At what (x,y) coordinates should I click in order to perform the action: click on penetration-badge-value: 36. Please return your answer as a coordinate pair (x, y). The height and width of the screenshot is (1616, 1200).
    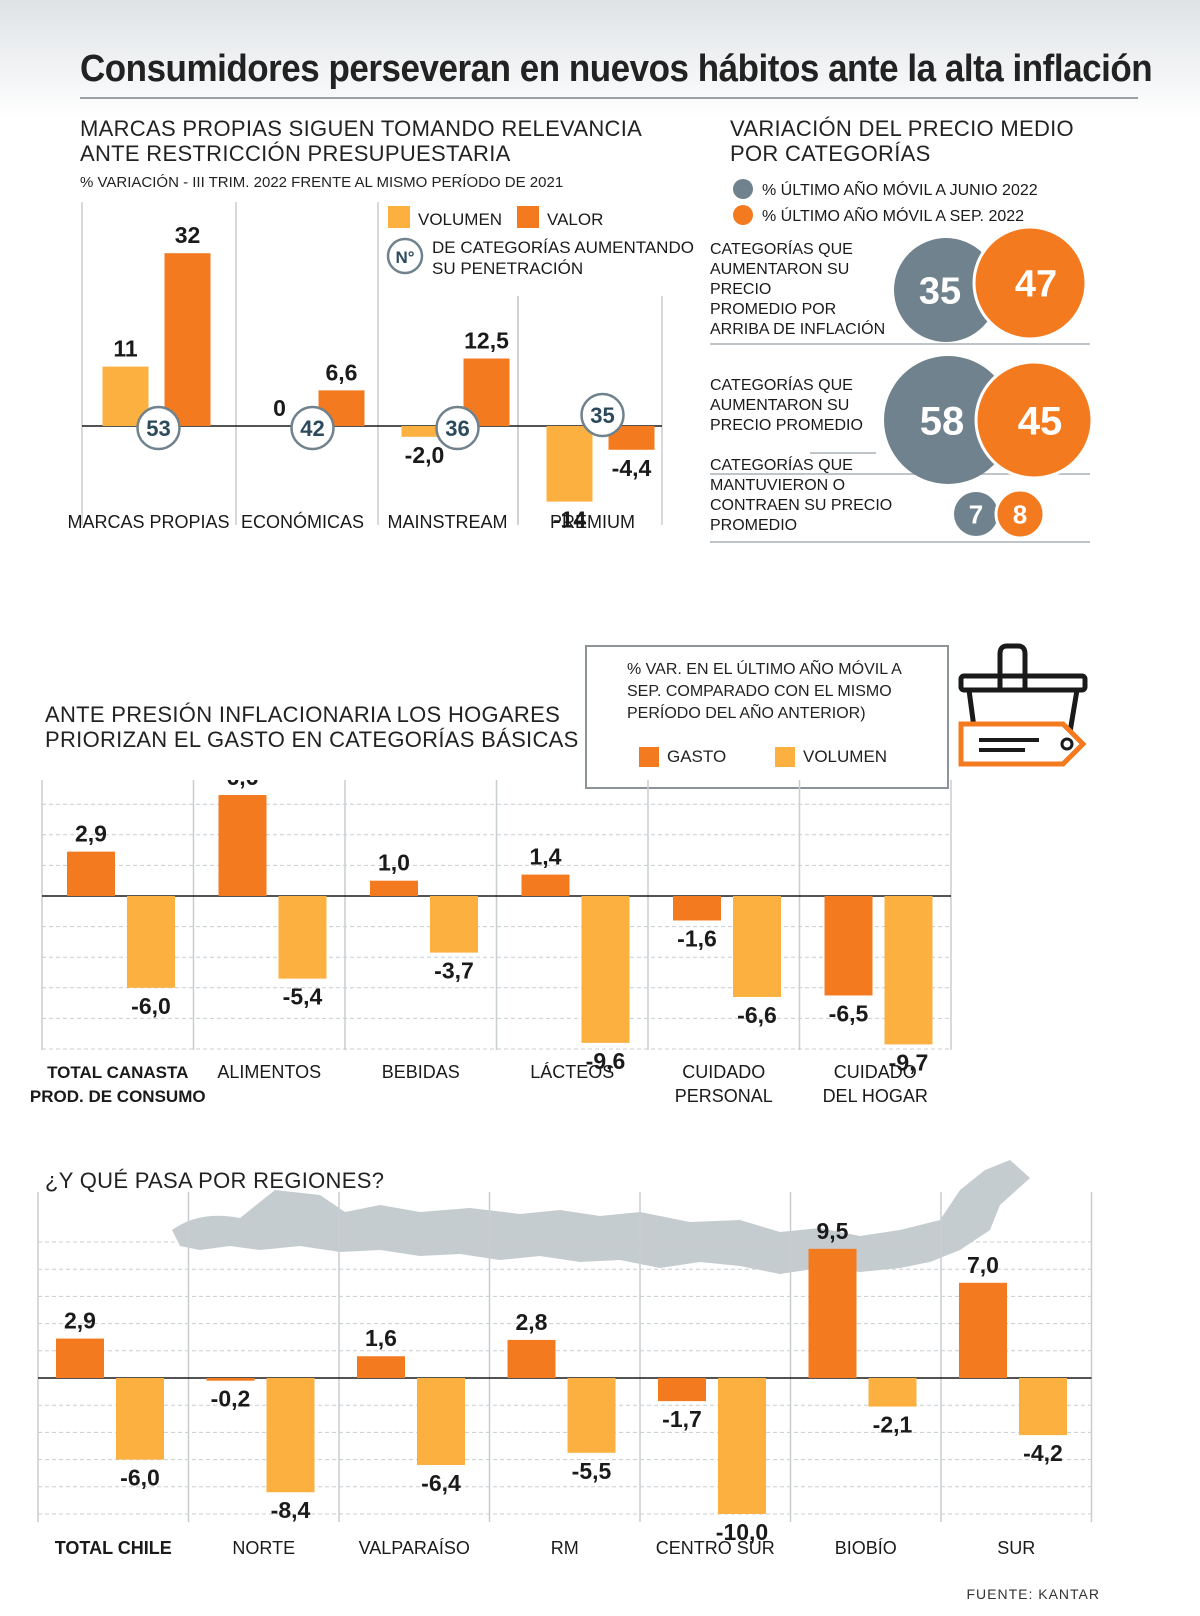
    Looking at the image, I should click on (457, 428).